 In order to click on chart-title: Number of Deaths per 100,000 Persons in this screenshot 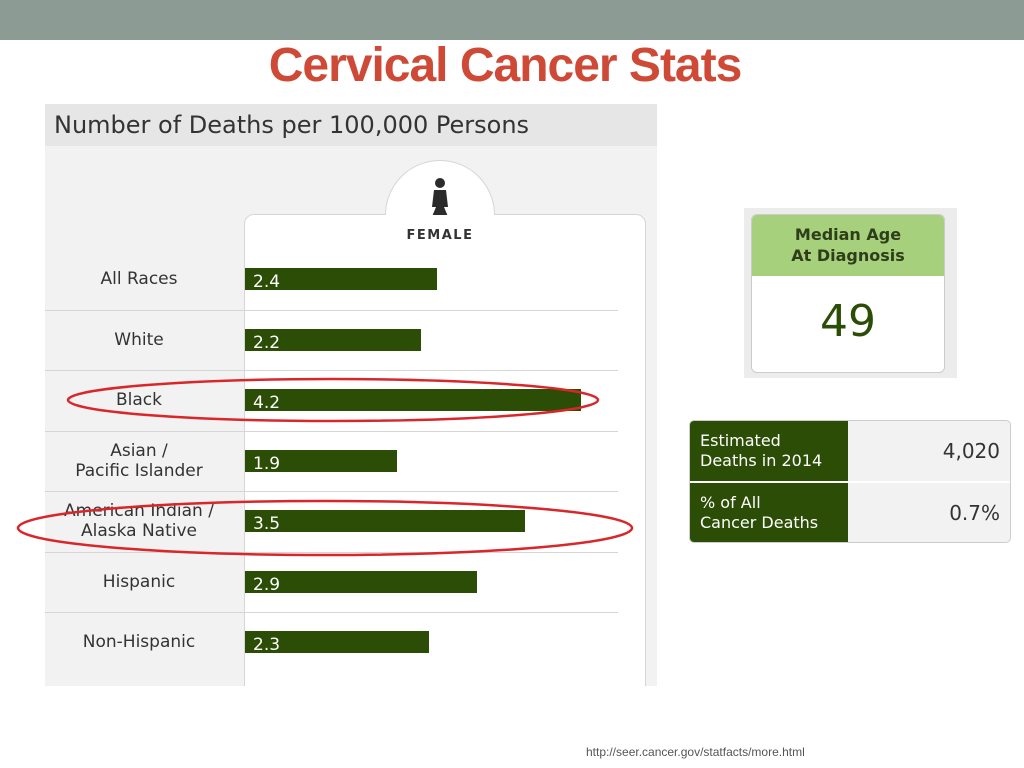, I will do `click(351, 125)`.